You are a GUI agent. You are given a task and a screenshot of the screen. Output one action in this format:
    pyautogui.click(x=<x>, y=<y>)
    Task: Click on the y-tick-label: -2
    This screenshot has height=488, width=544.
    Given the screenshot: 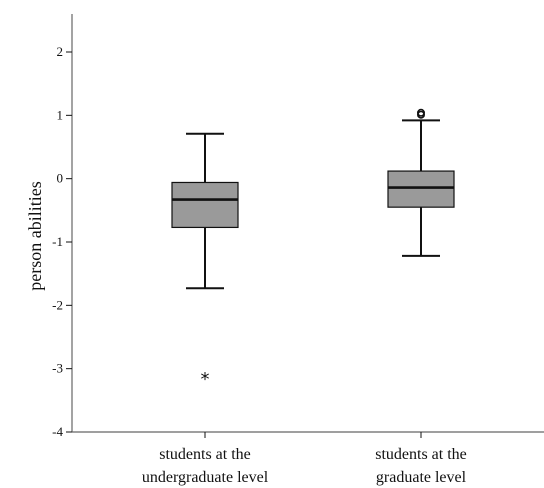 What is the action you would take?
    pyautogui.click(x=57, y=304)
    